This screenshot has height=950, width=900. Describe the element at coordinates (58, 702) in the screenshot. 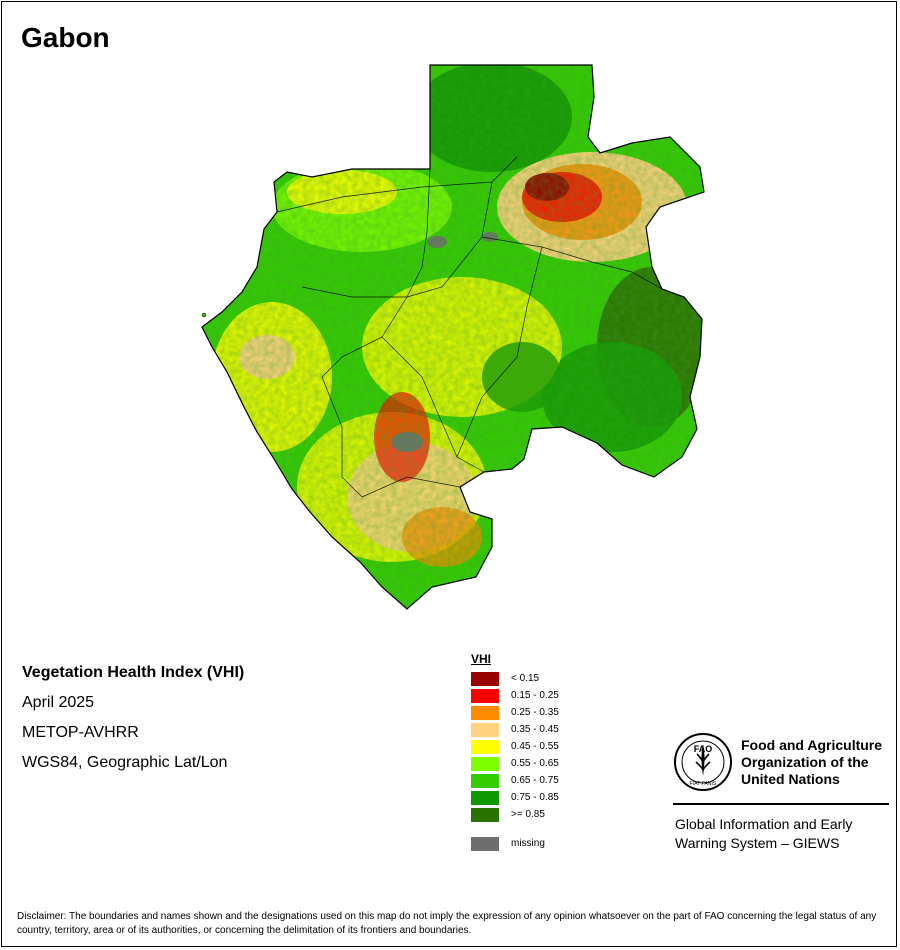

I see `map-period: April 2025` at that location.